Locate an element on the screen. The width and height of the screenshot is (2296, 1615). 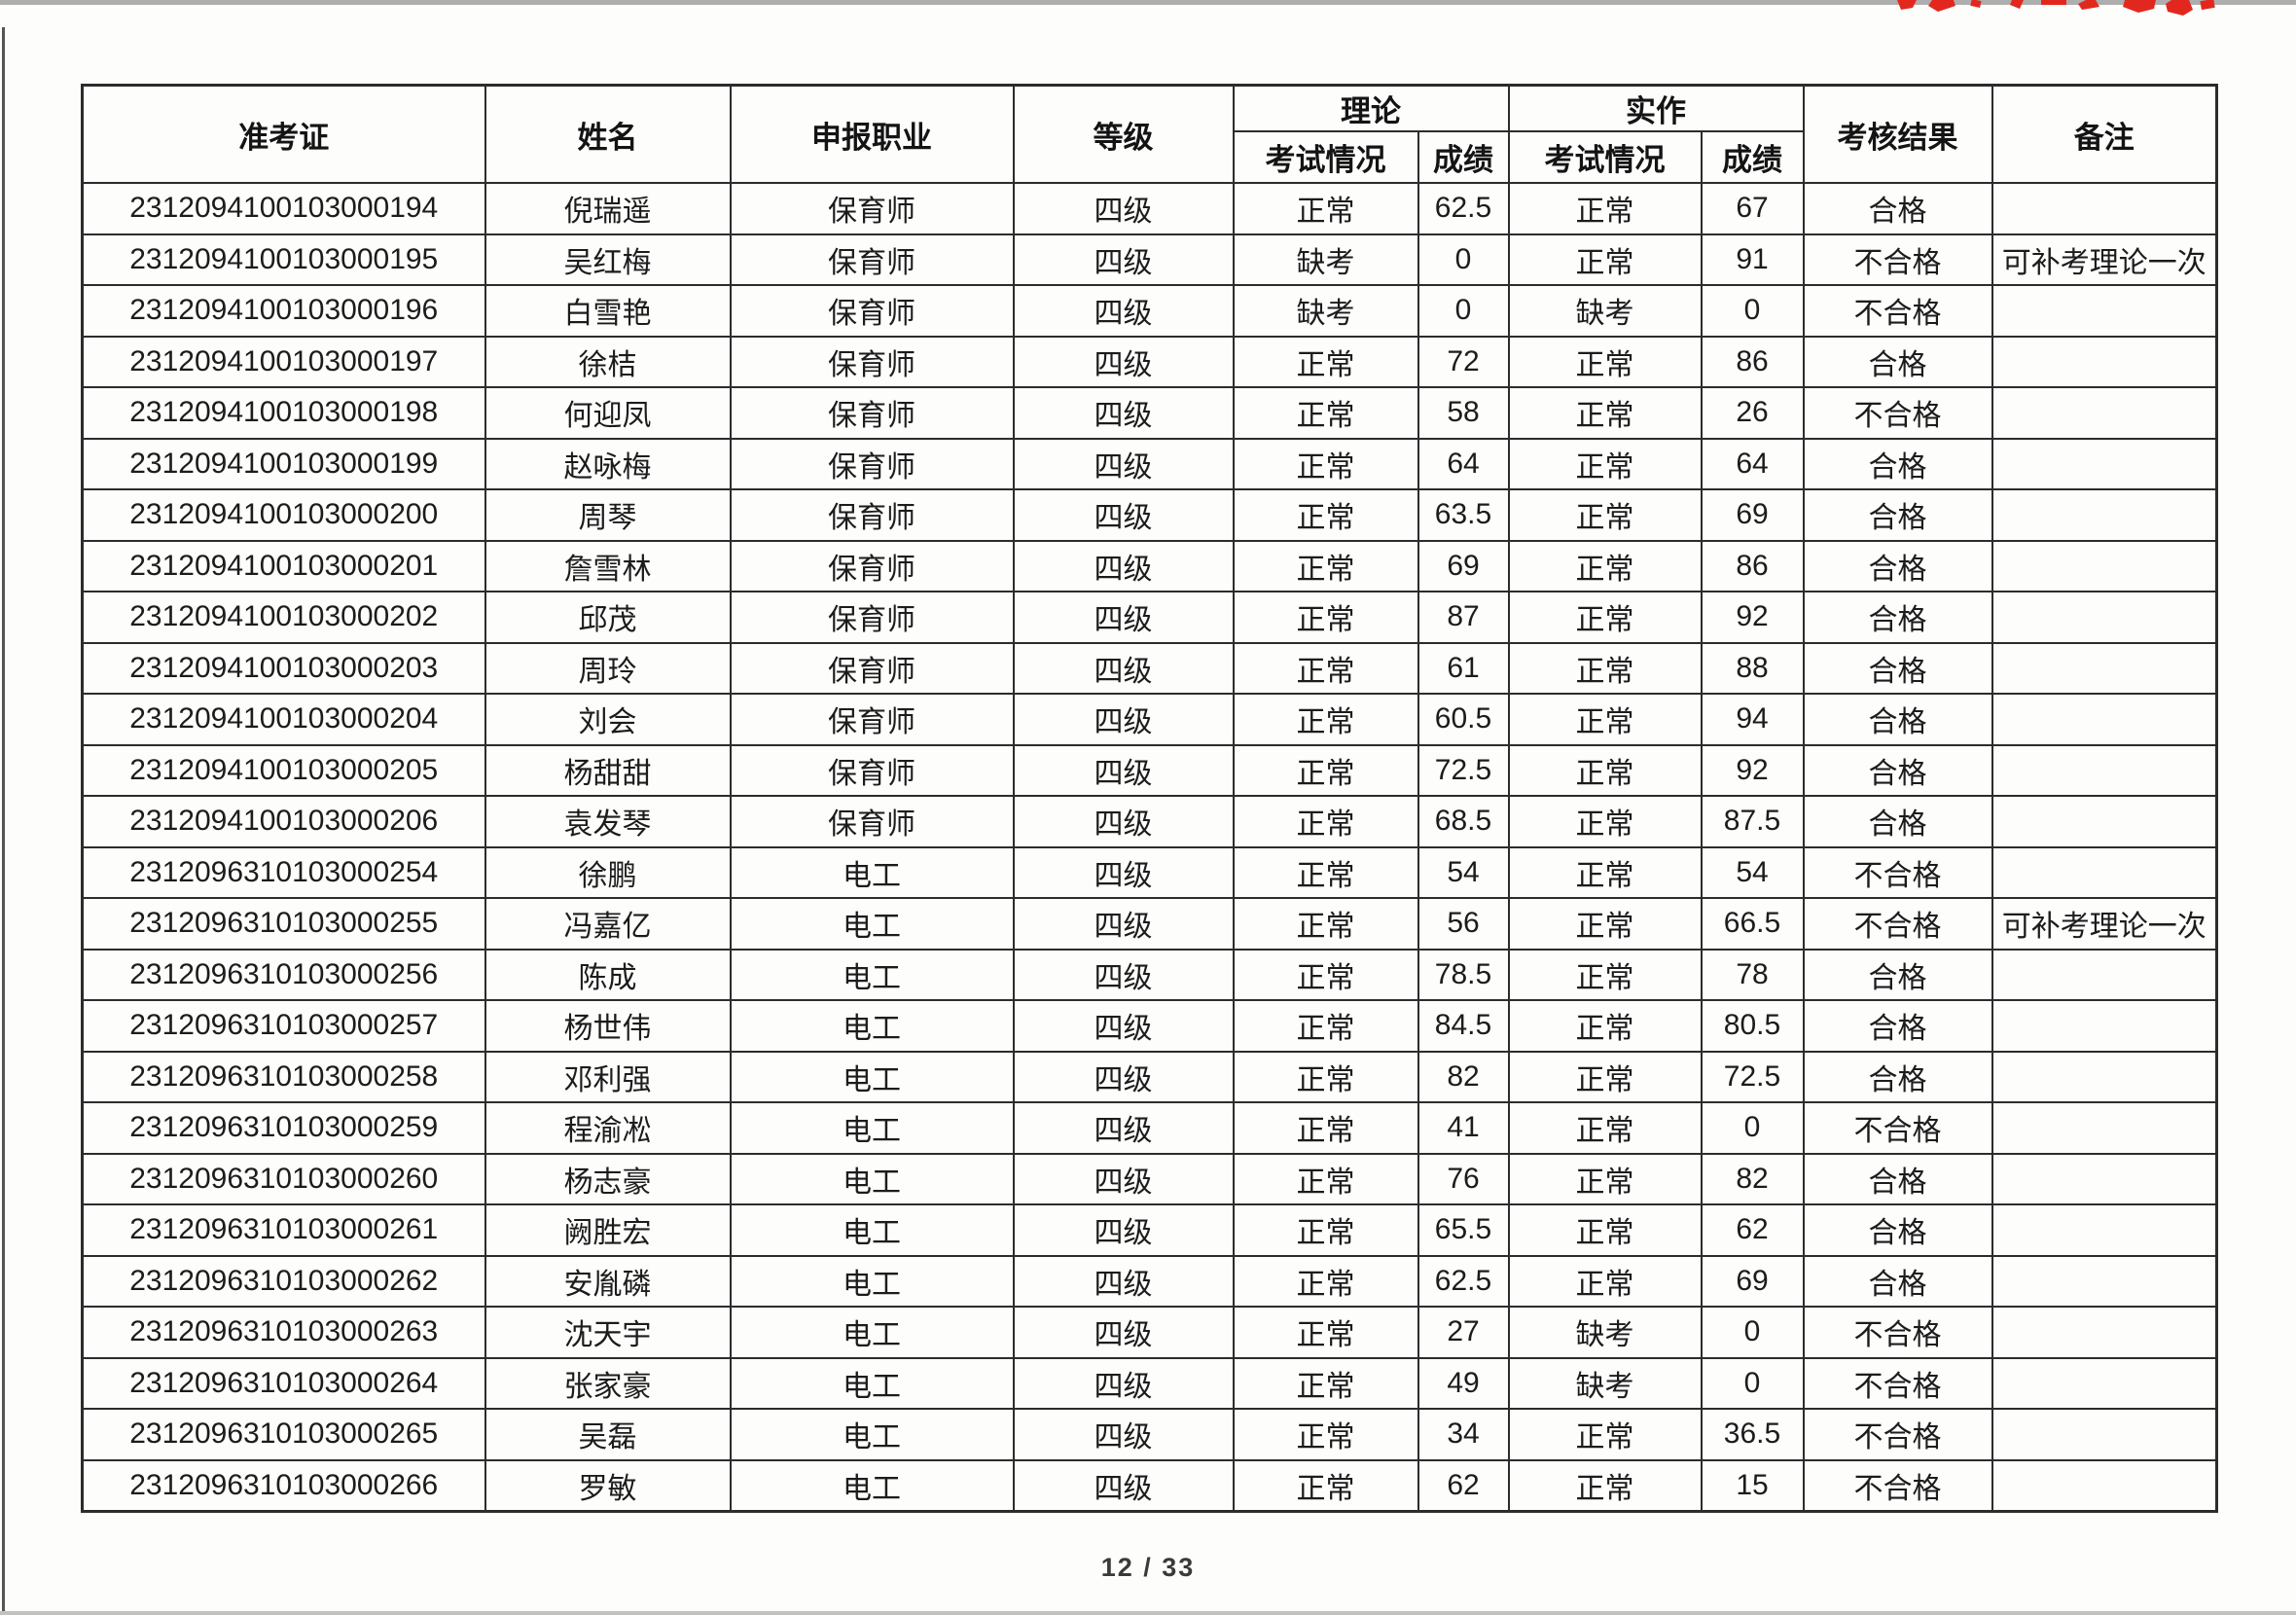
name-cell: 程渝凇 is located at coordinates (608, 1128).